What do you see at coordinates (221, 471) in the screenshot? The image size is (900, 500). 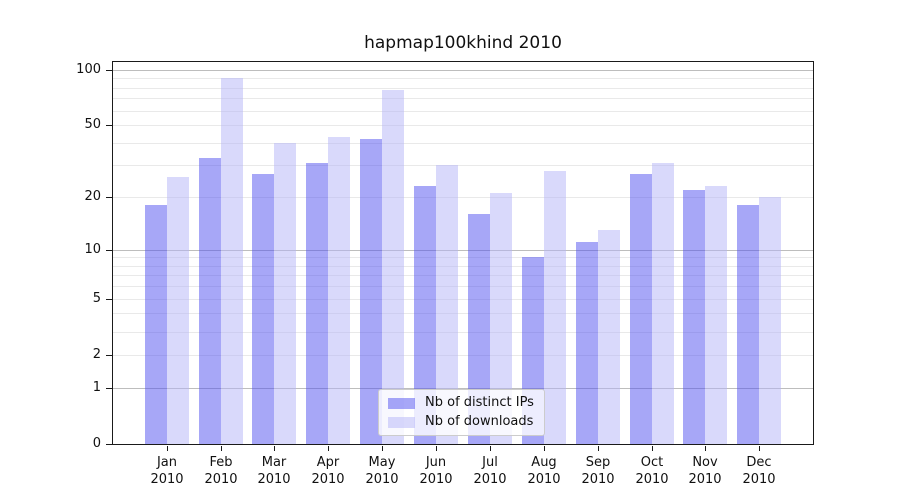 I see `x-tick-label: Feb 2010` at bounding box center [221, 471].